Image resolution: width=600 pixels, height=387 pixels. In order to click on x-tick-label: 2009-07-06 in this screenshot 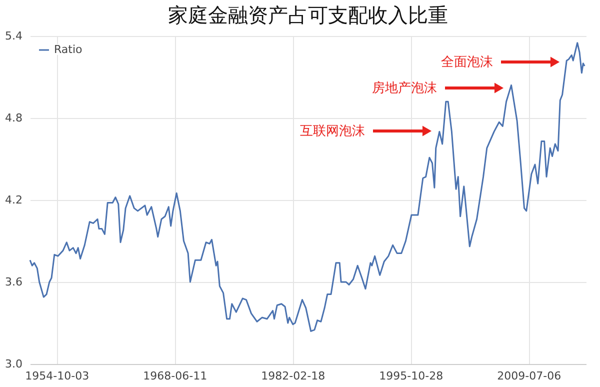, I will do `click(529, 376)`.